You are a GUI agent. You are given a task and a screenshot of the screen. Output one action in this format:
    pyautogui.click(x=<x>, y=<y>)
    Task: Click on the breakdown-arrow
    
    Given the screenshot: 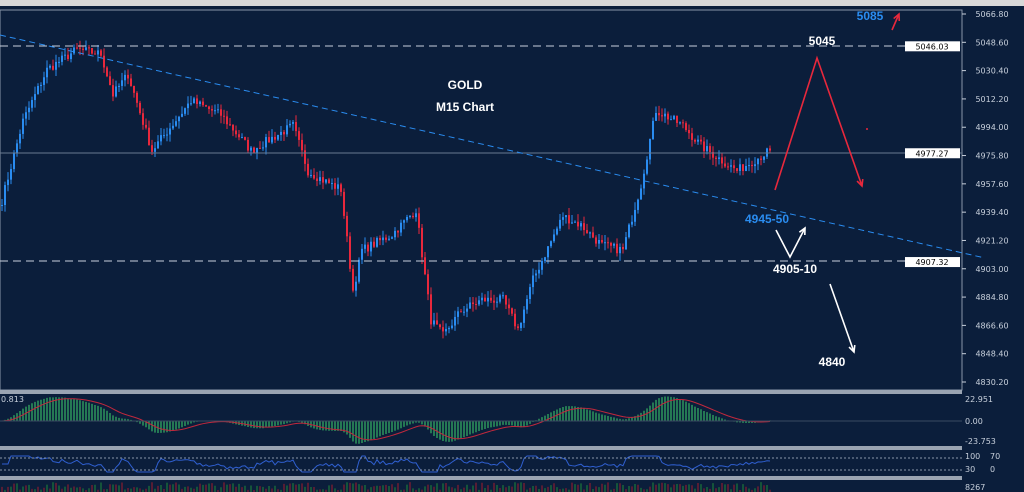 What is the action you would take?
    pyautogui.click(x=842, y=318)
    